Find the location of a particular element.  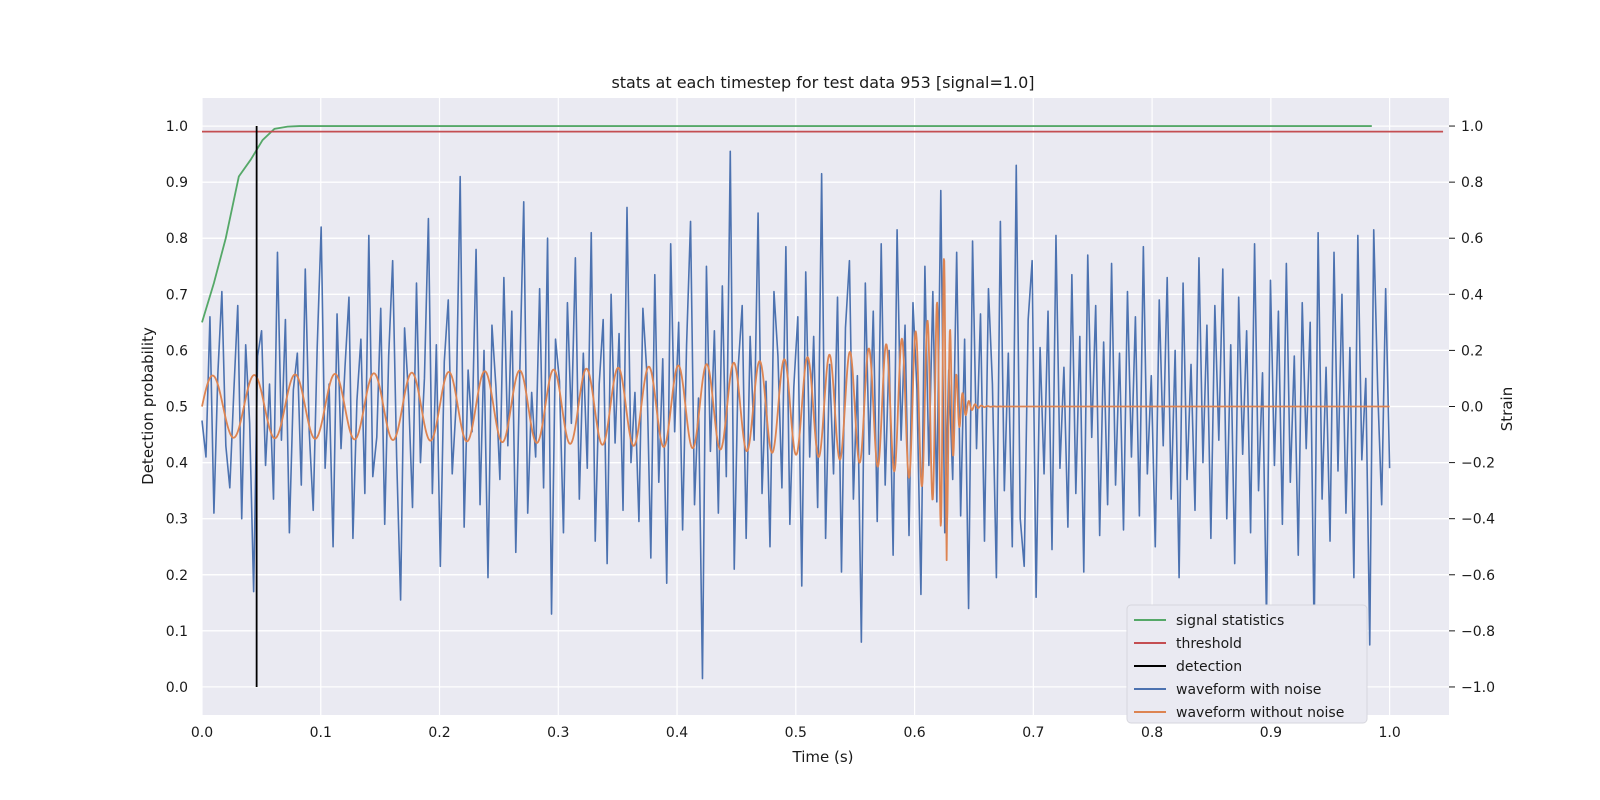

y-tick-label: 0.7 is located at coordinates (177, 295).